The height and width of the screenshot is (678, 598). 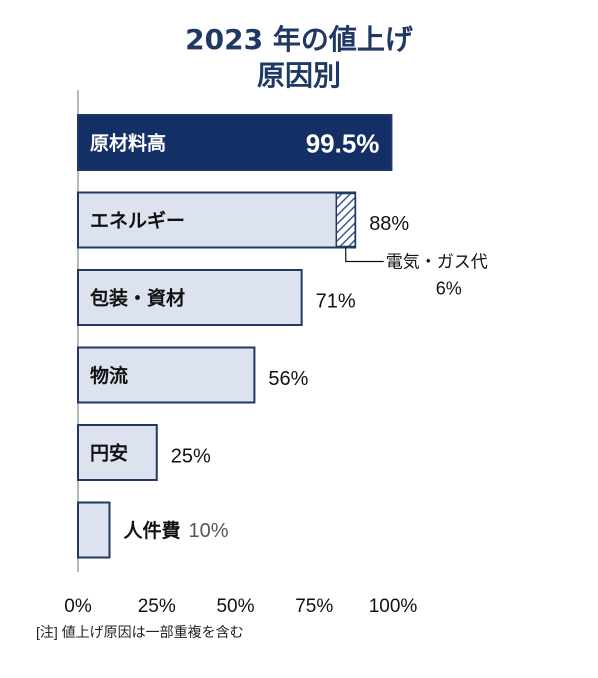 I want to click on sub-segment-leader, so click(x=364, y=255).